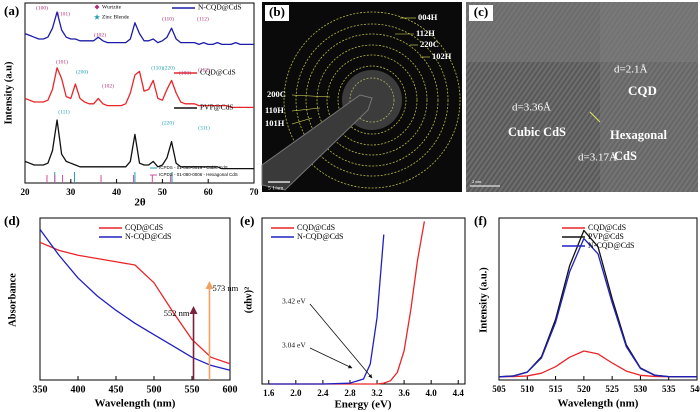  I want to click on annotation: (220), so click(168, 122).